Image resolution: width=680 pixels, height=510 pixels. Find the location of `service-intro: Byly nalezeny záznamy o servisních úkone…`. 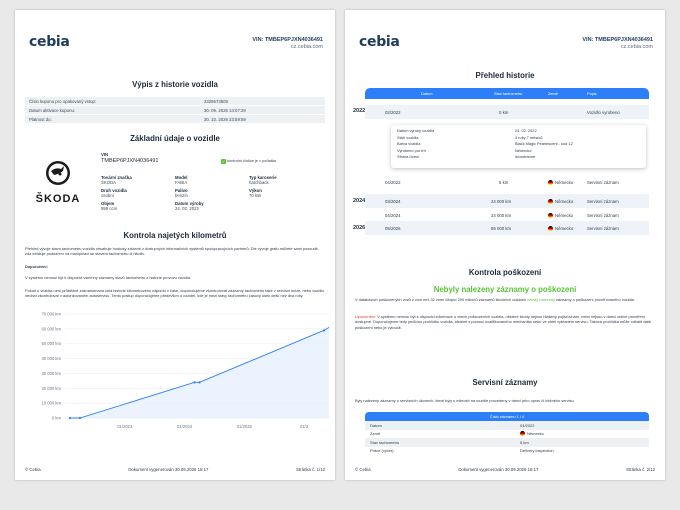

service-intro: Byly nalezeny záznamy o servisních úkone… is located at coordinates (465, 400).